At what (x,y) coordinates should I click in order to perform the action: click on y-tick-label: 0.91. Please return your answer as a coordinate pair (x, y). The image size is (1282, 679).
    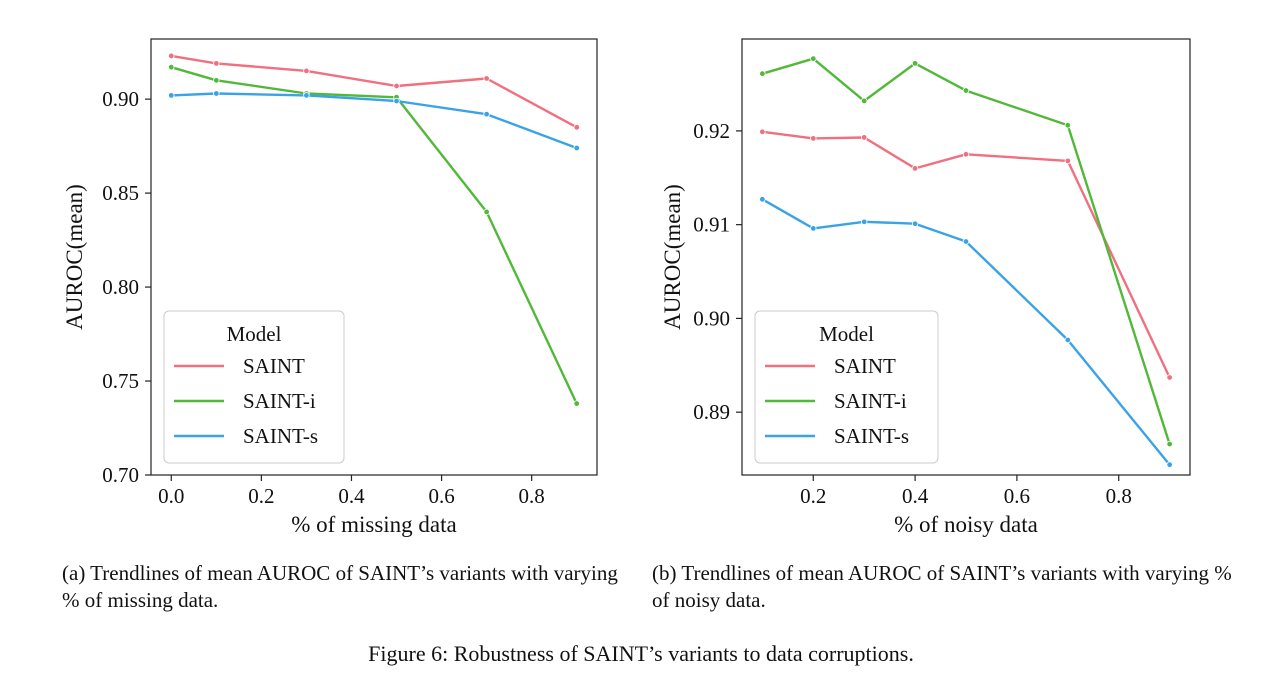
    Looking at the image, I should click on (711, 225).